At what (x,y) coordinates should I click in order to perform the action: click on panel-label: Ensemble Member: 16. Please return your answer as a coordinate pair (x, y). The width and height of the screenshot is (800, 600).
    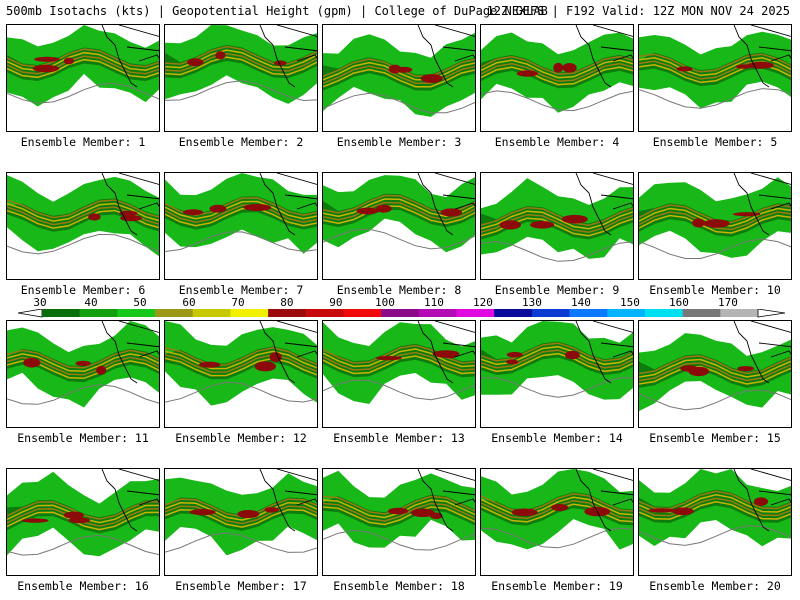
    Looking at the image, I should click on (83, 586).